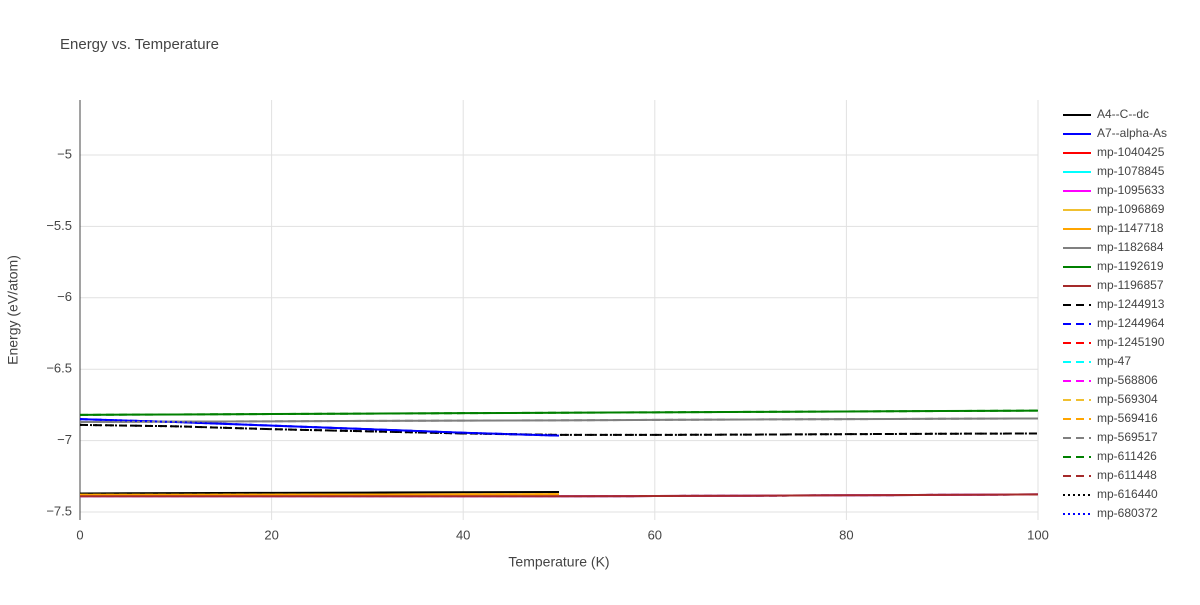 The width and height of the screenshot is (1200, 605). What do you see at coordinates (1127, 475) in the screenshot?
I see `legend-label: mp-611448` at bounding box center [1127, 475].